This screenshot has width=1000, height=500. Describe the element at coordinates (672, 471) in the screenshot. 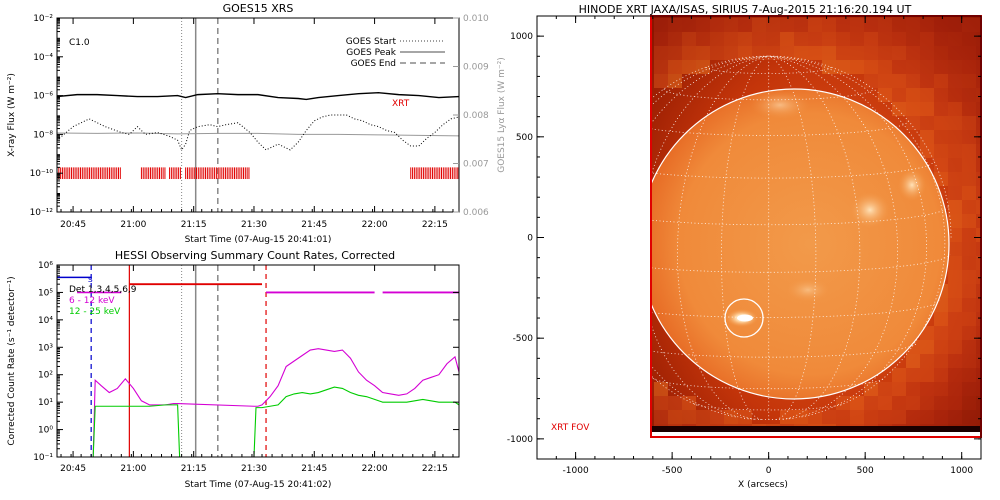

I see `xrt-x-tick-label: -500` at that location.